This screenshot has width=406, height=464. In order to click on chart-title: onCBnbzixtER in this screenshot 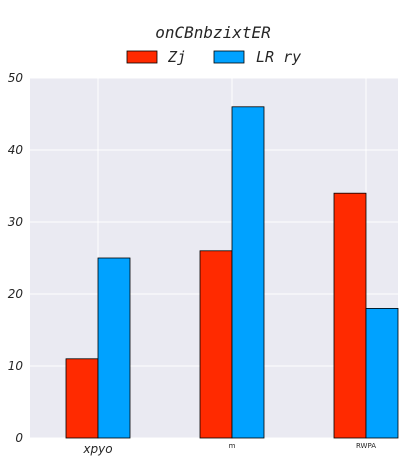, I will do `click(213, 32)`.